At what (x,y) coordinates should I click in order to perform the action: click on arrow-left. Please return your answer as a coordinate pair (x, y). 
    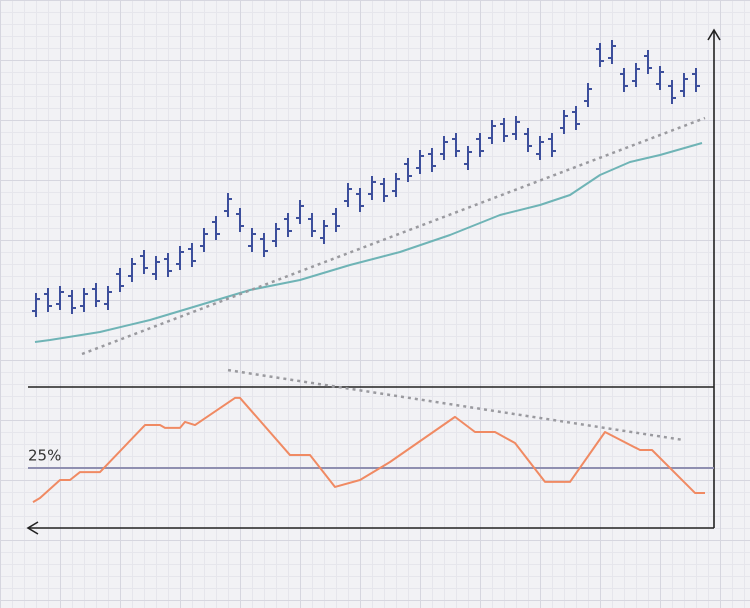
    Looking at the image, I should click on (32, 528).